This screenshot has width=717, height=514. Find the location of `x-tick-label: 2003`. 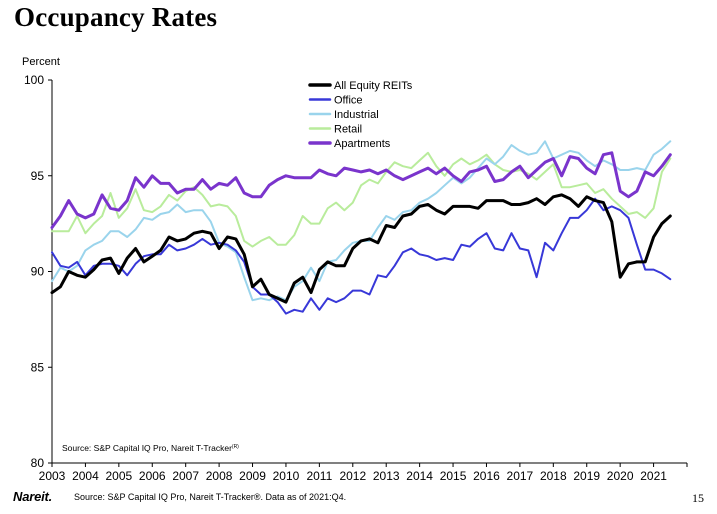

x-tick-label: 2003 is located at coordinates (52, 476).